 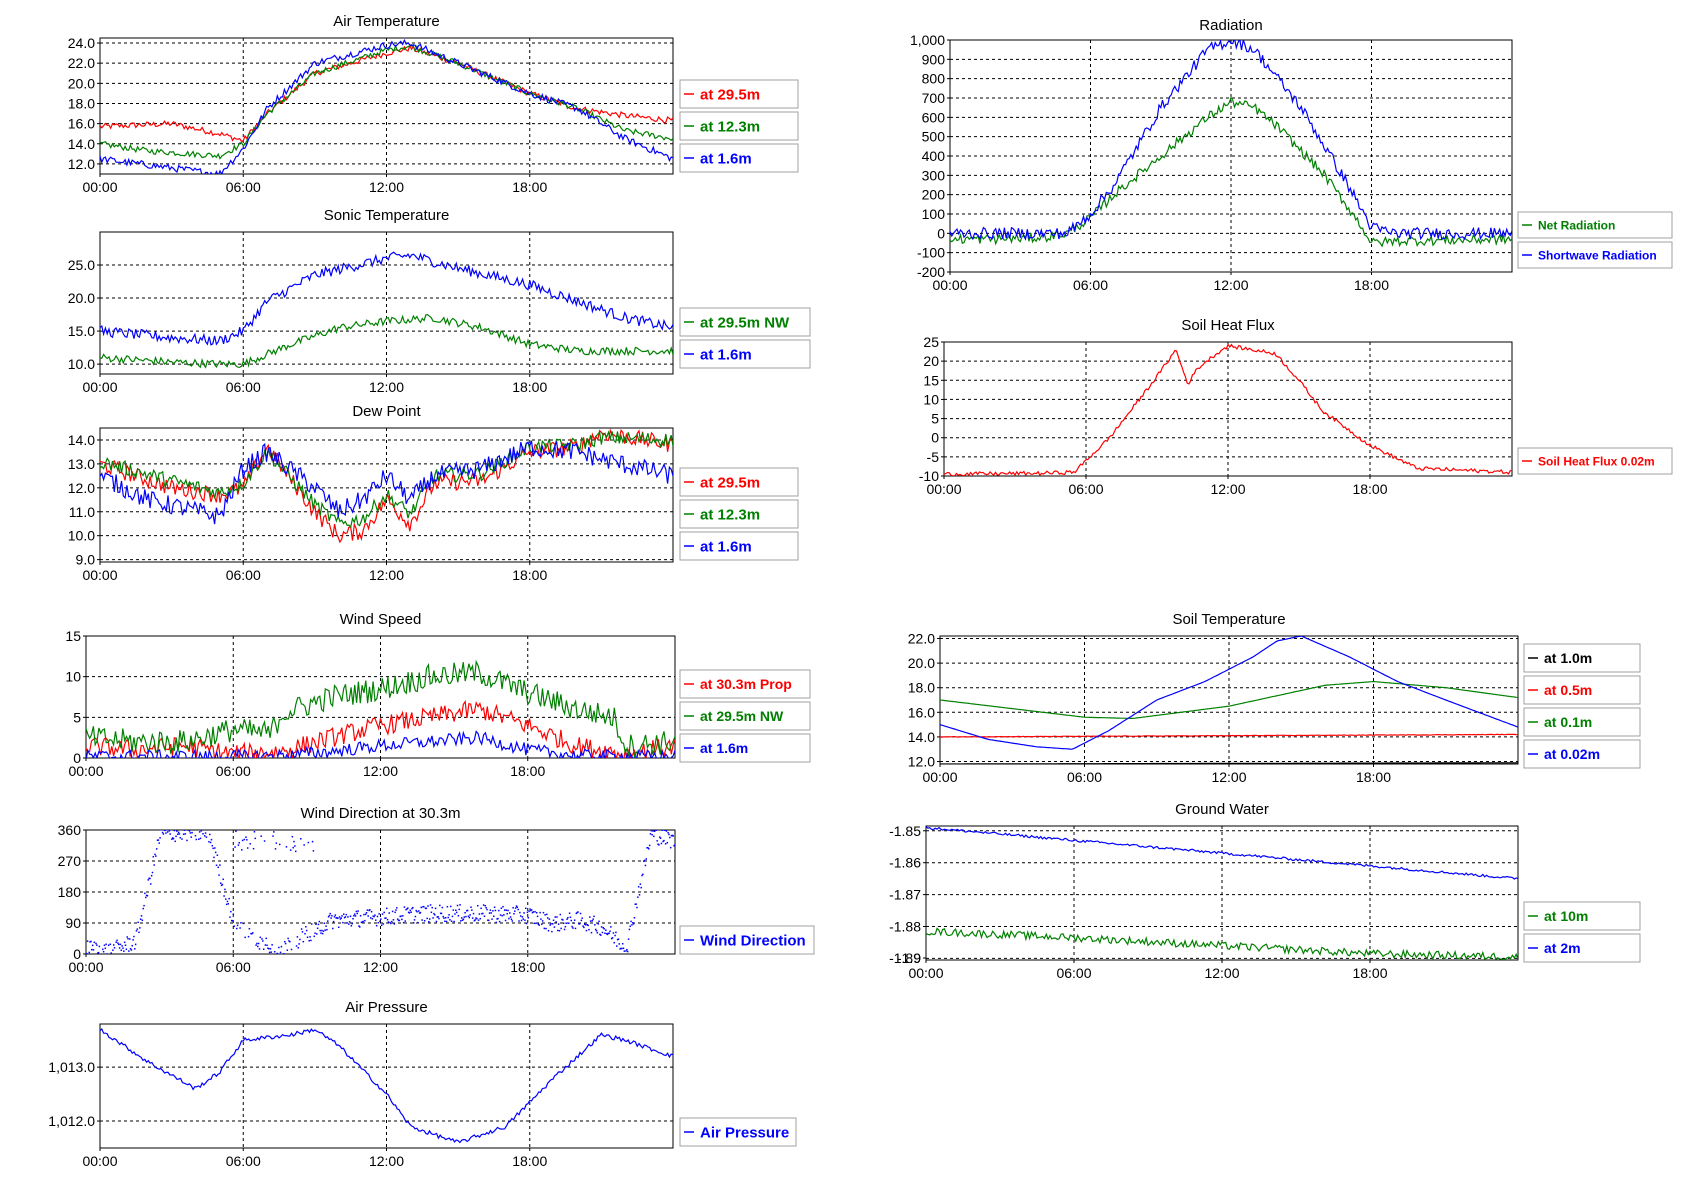 What do you see at coordinates (745, 748) in the screenshot?
I see `legend-item: at 1.6m` at bounding box center [745, 748].